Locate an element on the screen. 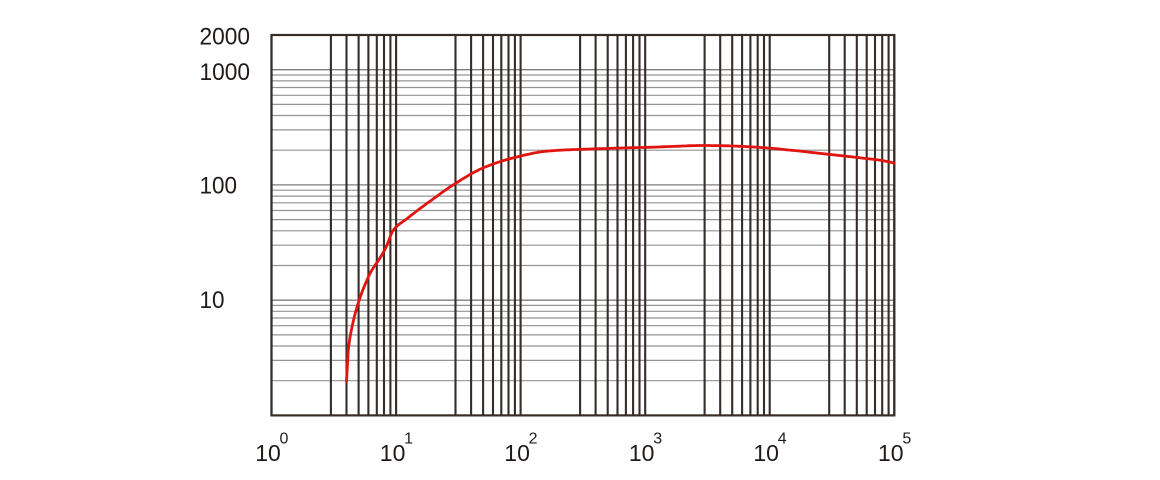 This screenshot has height=480, width=1160. svg-text: 2 is located at coordinates (533, 439).